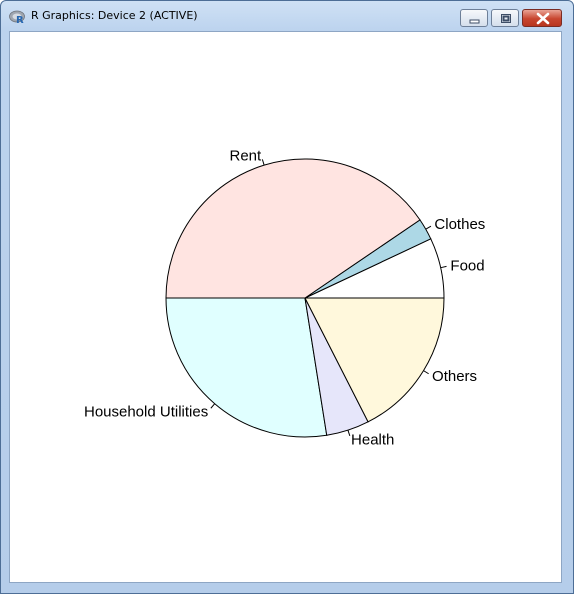 Image resolution: width=574 pixels, height=594 pixels. I want to click on slice-label-others: Others, so click(454, 376).